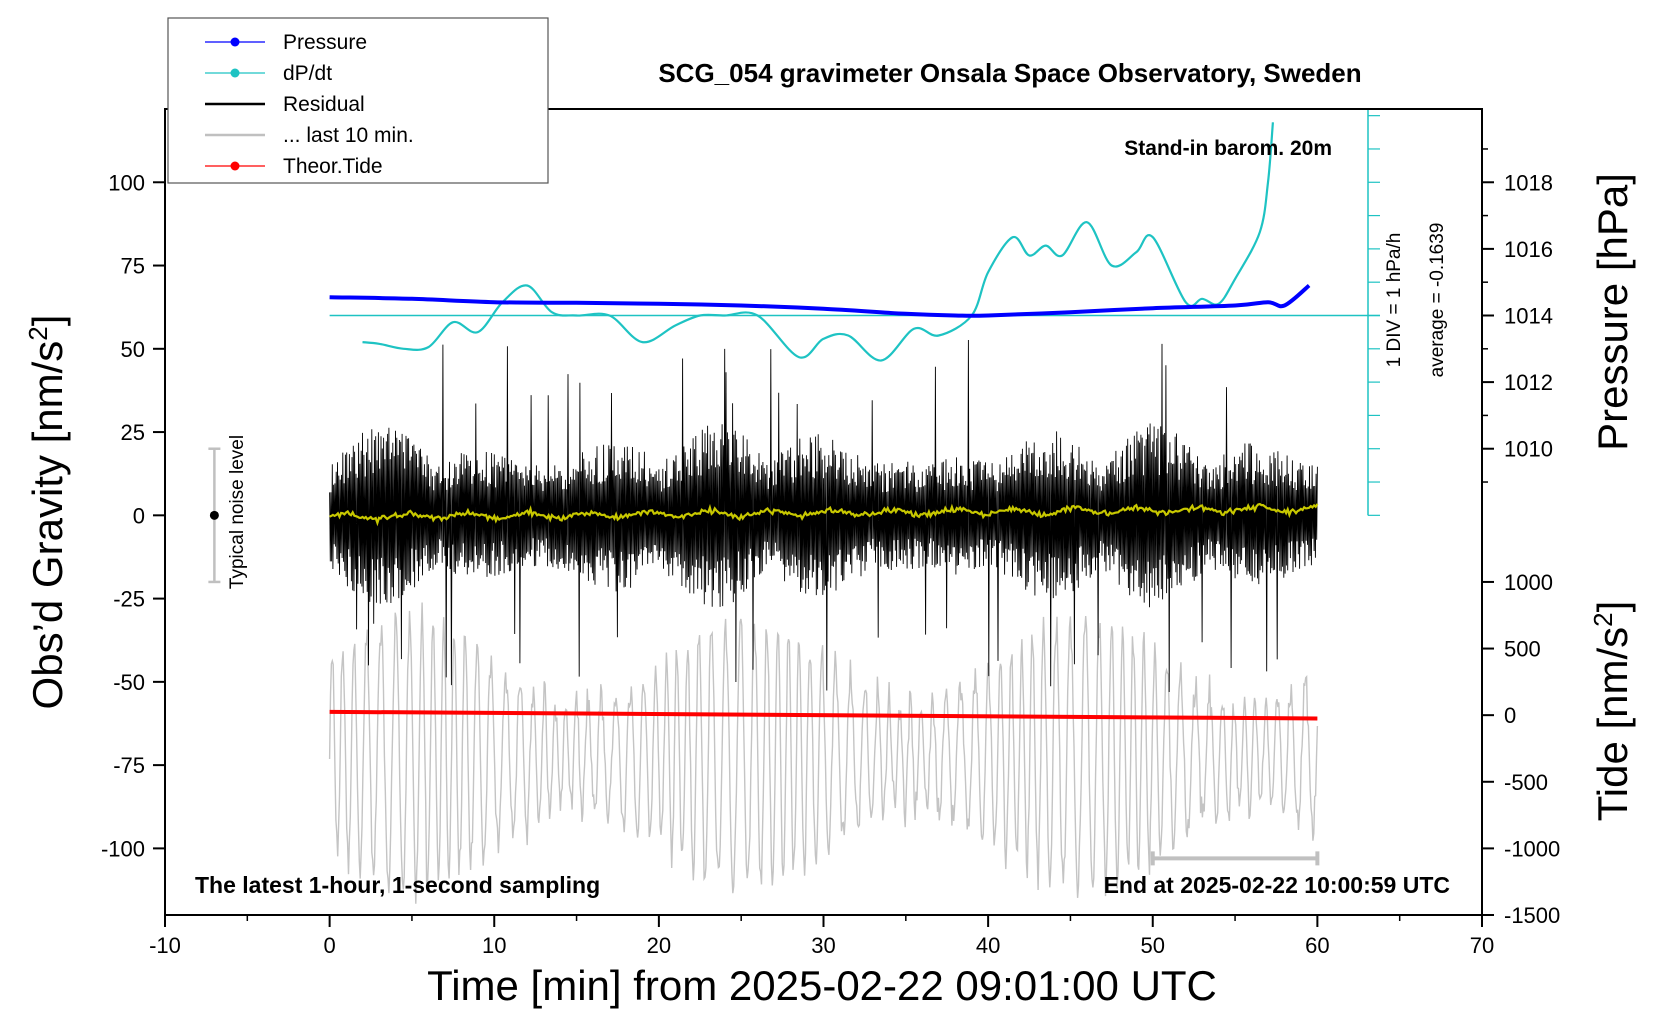  I want to click on tide-tick-label: 1000, so click(1528, 582).